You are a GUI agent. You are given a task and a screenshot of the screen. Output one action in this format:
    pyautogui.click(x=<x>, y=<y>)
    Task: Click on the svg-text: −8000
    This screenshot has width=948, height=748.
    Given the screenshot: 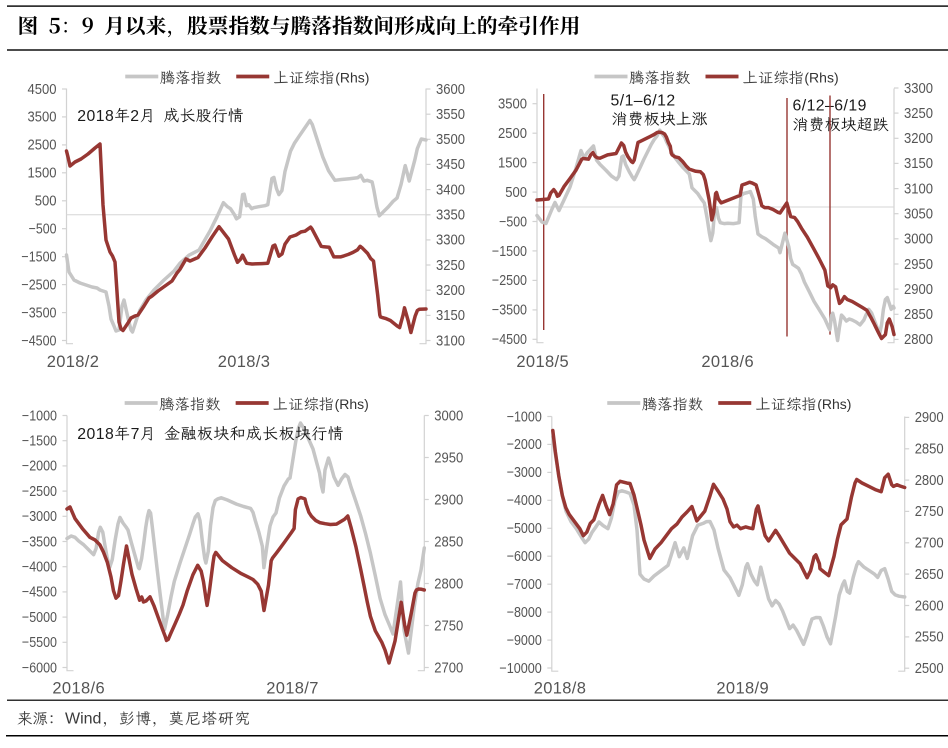 What is the action you would take?
    pyautogui.click(x=524, y=613)
    